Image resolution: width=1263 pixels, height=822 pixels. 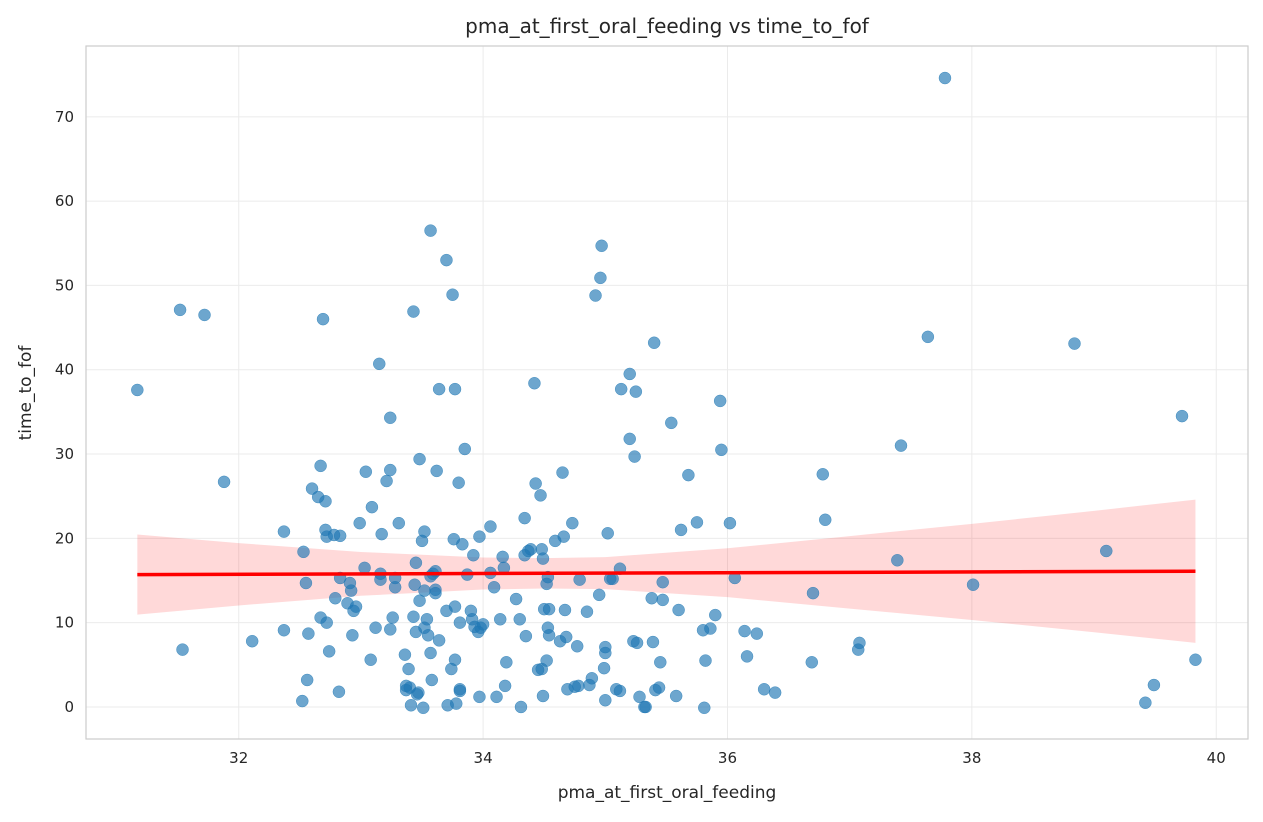 What do you see at coordinates (64, 623) in the screenshot?
I see `y-tick-label: 10` at bounding box center [64, 623].